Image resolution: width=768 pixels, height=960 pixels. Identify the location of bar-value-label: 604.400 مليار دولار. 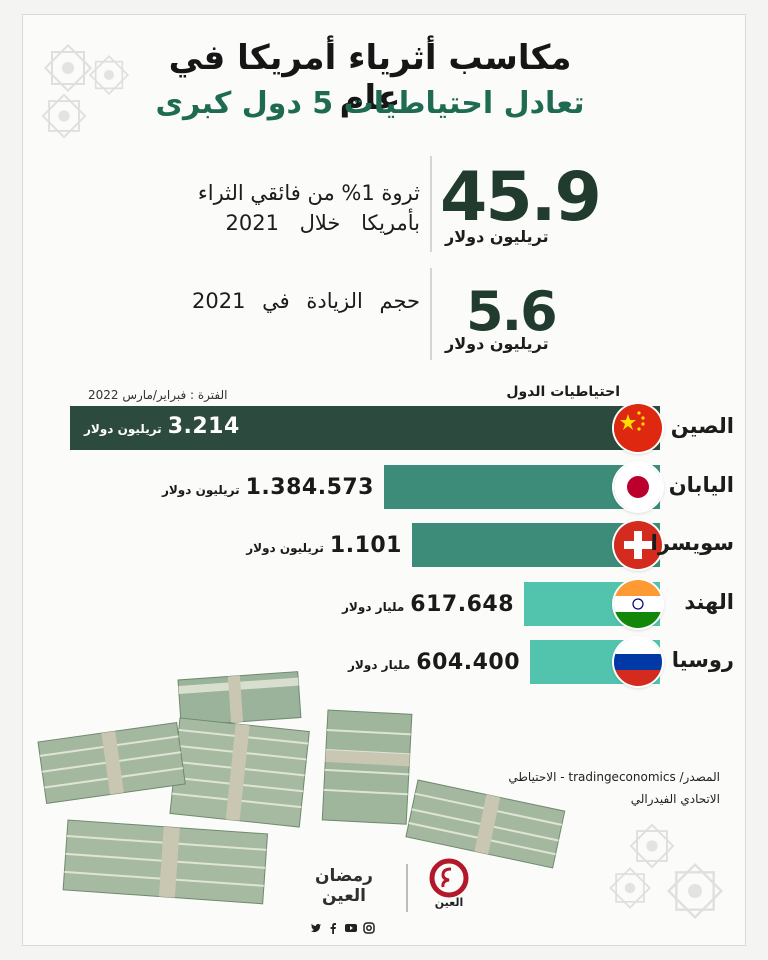
(434, 662).